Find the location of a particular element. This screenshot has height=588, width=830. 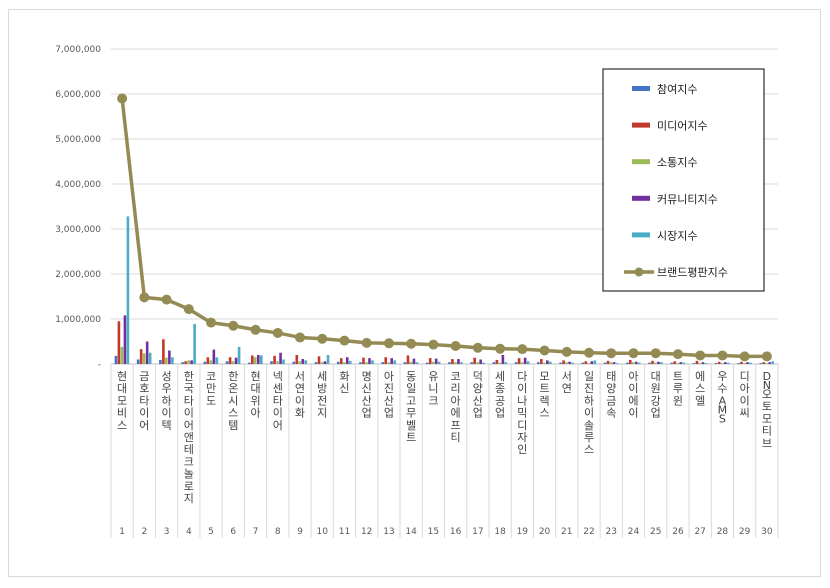

y-tick-label: 4,000,000 is located at coordinates (78, 185).